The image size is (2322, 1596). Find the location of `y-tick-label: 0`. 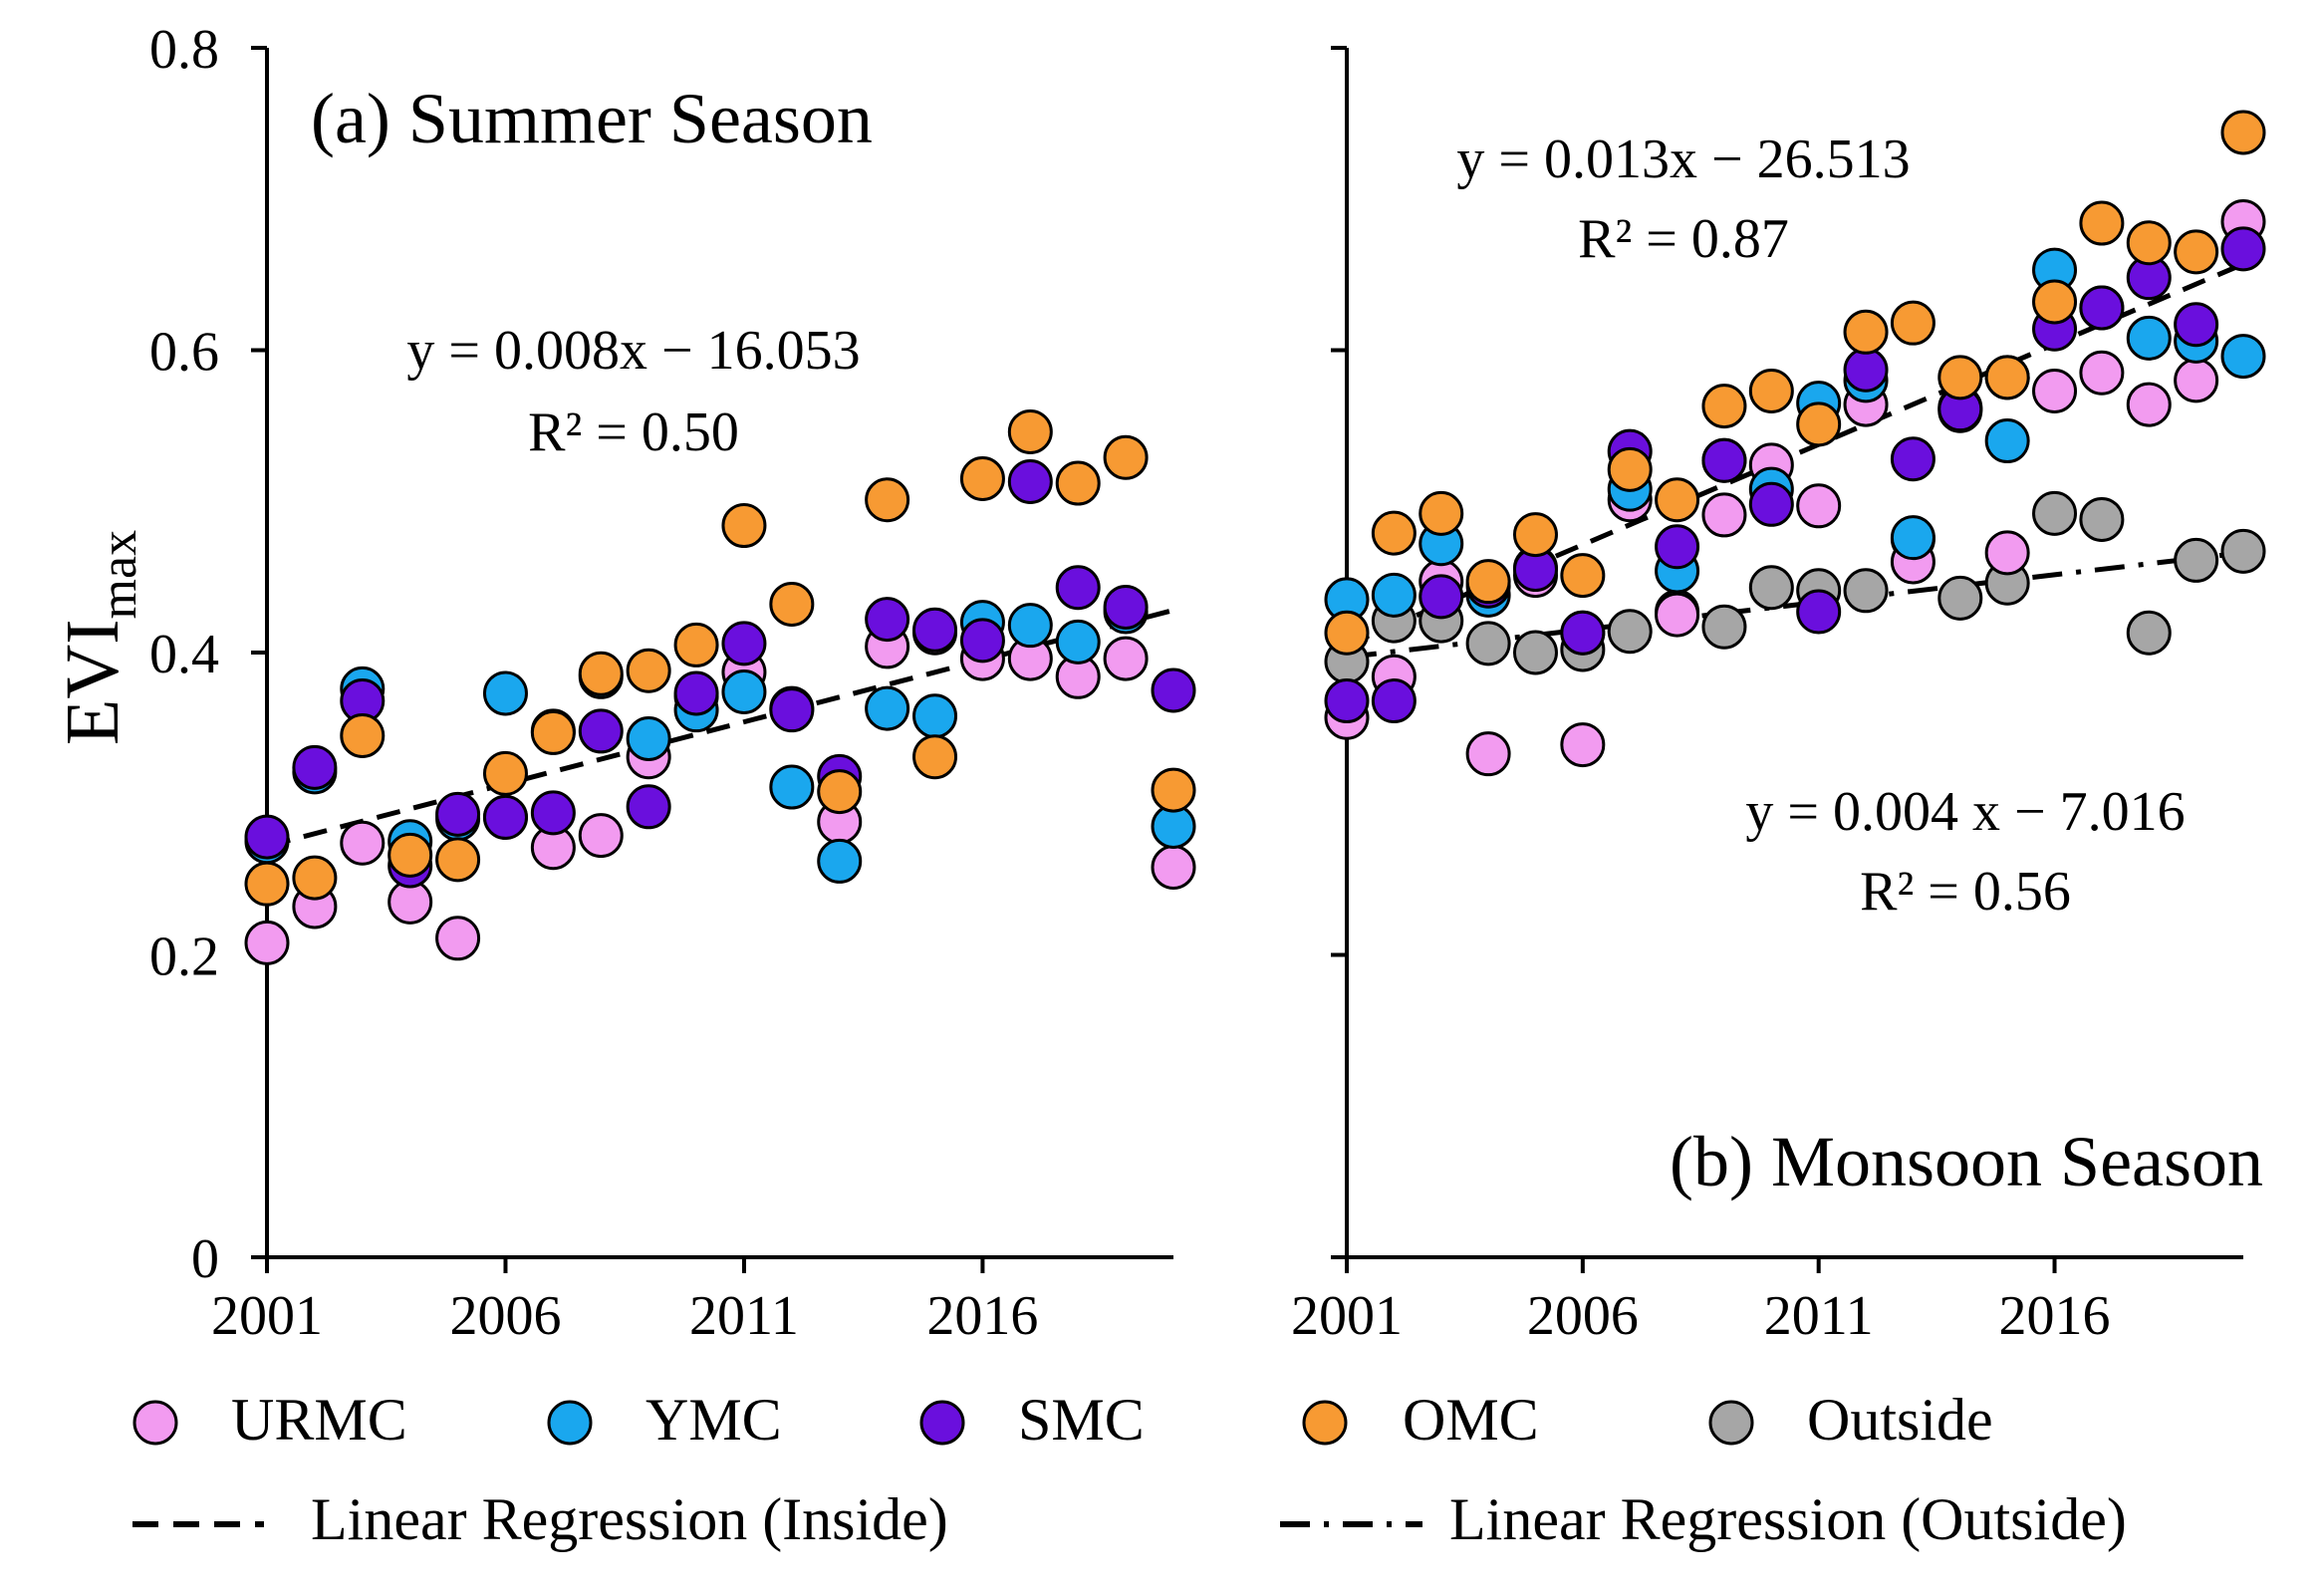

y-tick-label: 0 is located at coordinates (205, 1259).